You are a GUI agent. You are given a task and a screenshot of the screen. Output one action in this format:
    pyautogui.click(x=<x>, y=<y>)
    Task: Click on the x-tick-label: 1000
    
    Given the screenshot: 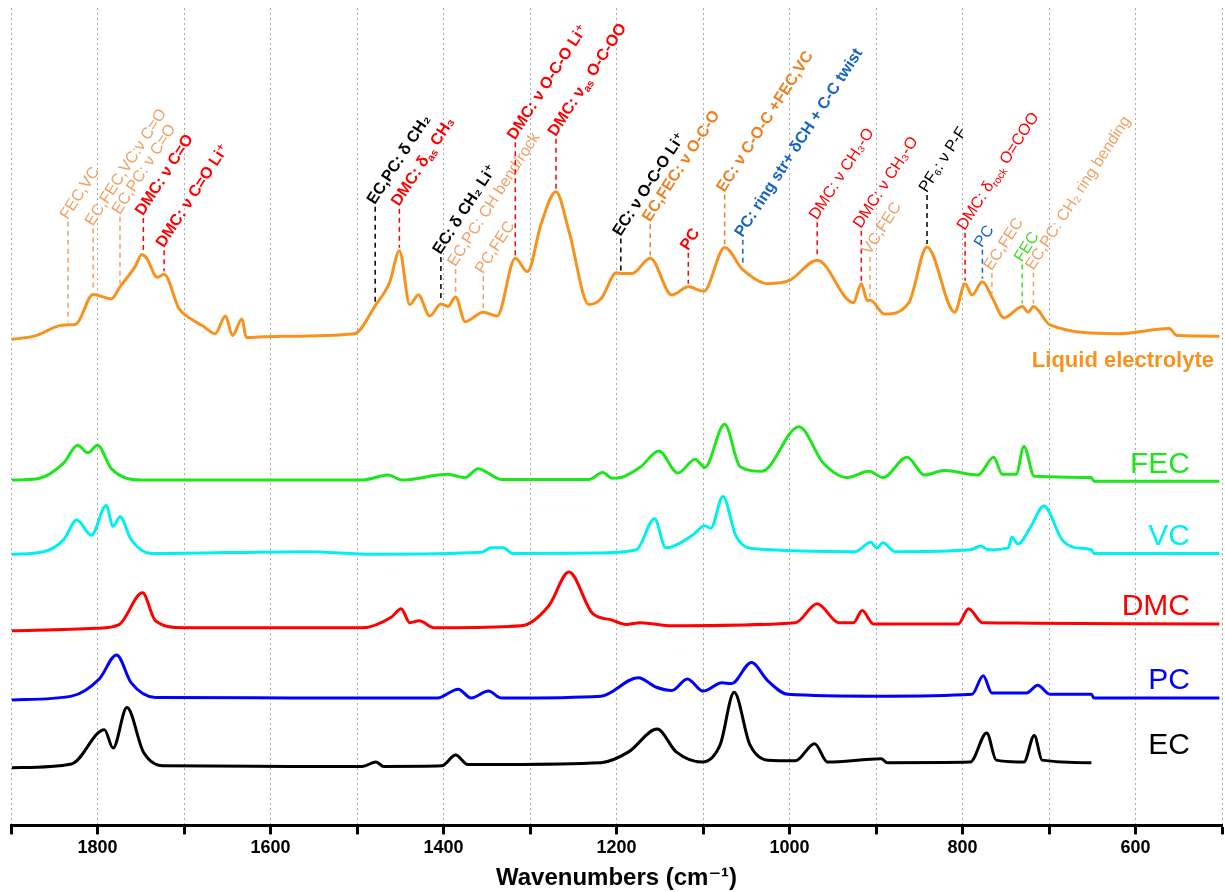 What is the action you would take?
    pyautogui.click(x=789, y=847)
    